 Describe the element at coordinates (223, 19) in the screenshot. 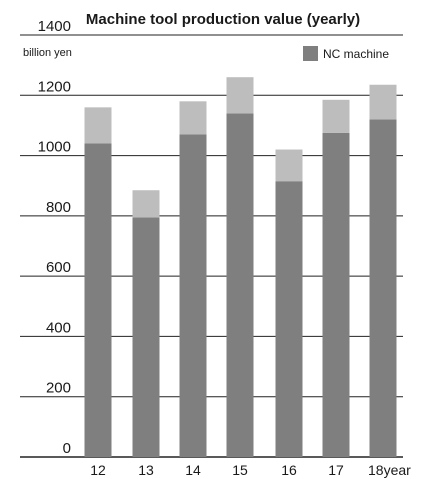

I see `chart-title: Machine tool production value (yearly)` at that location.